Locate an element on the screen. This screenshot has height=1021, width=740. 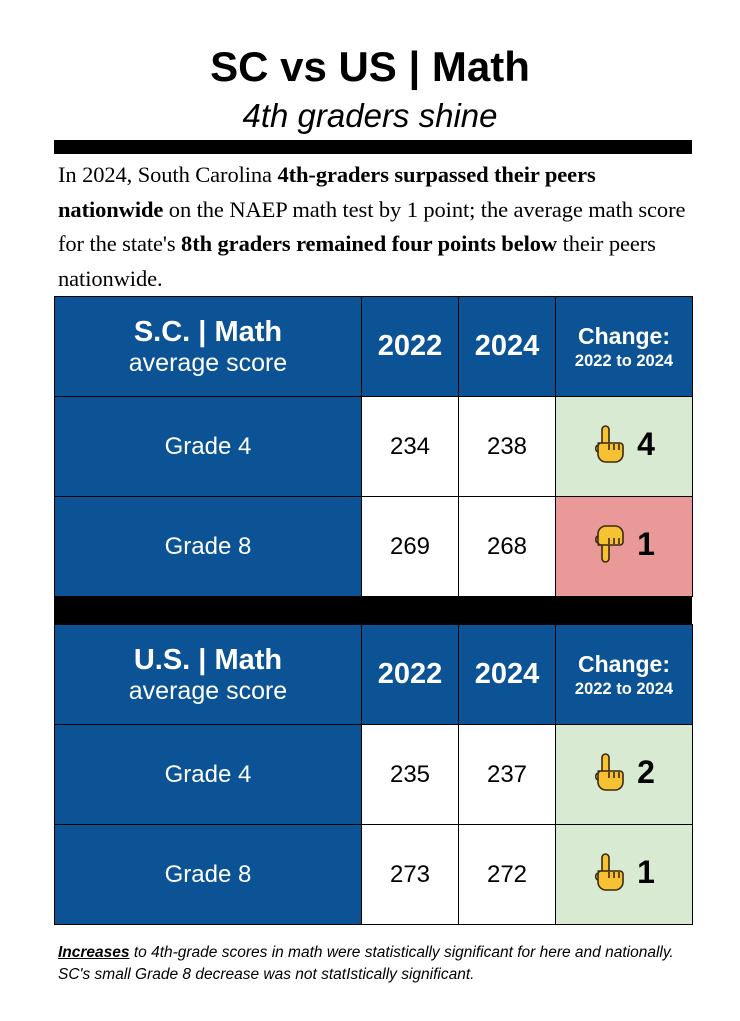
us-header-label: U.S. | Math average score is located at coordinates (208, 674).